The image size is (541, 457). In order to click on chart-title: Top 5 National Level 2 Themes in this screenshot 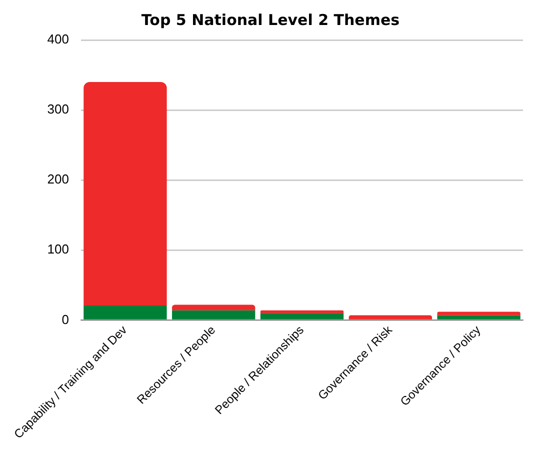, I will do `click(270, 19)`.